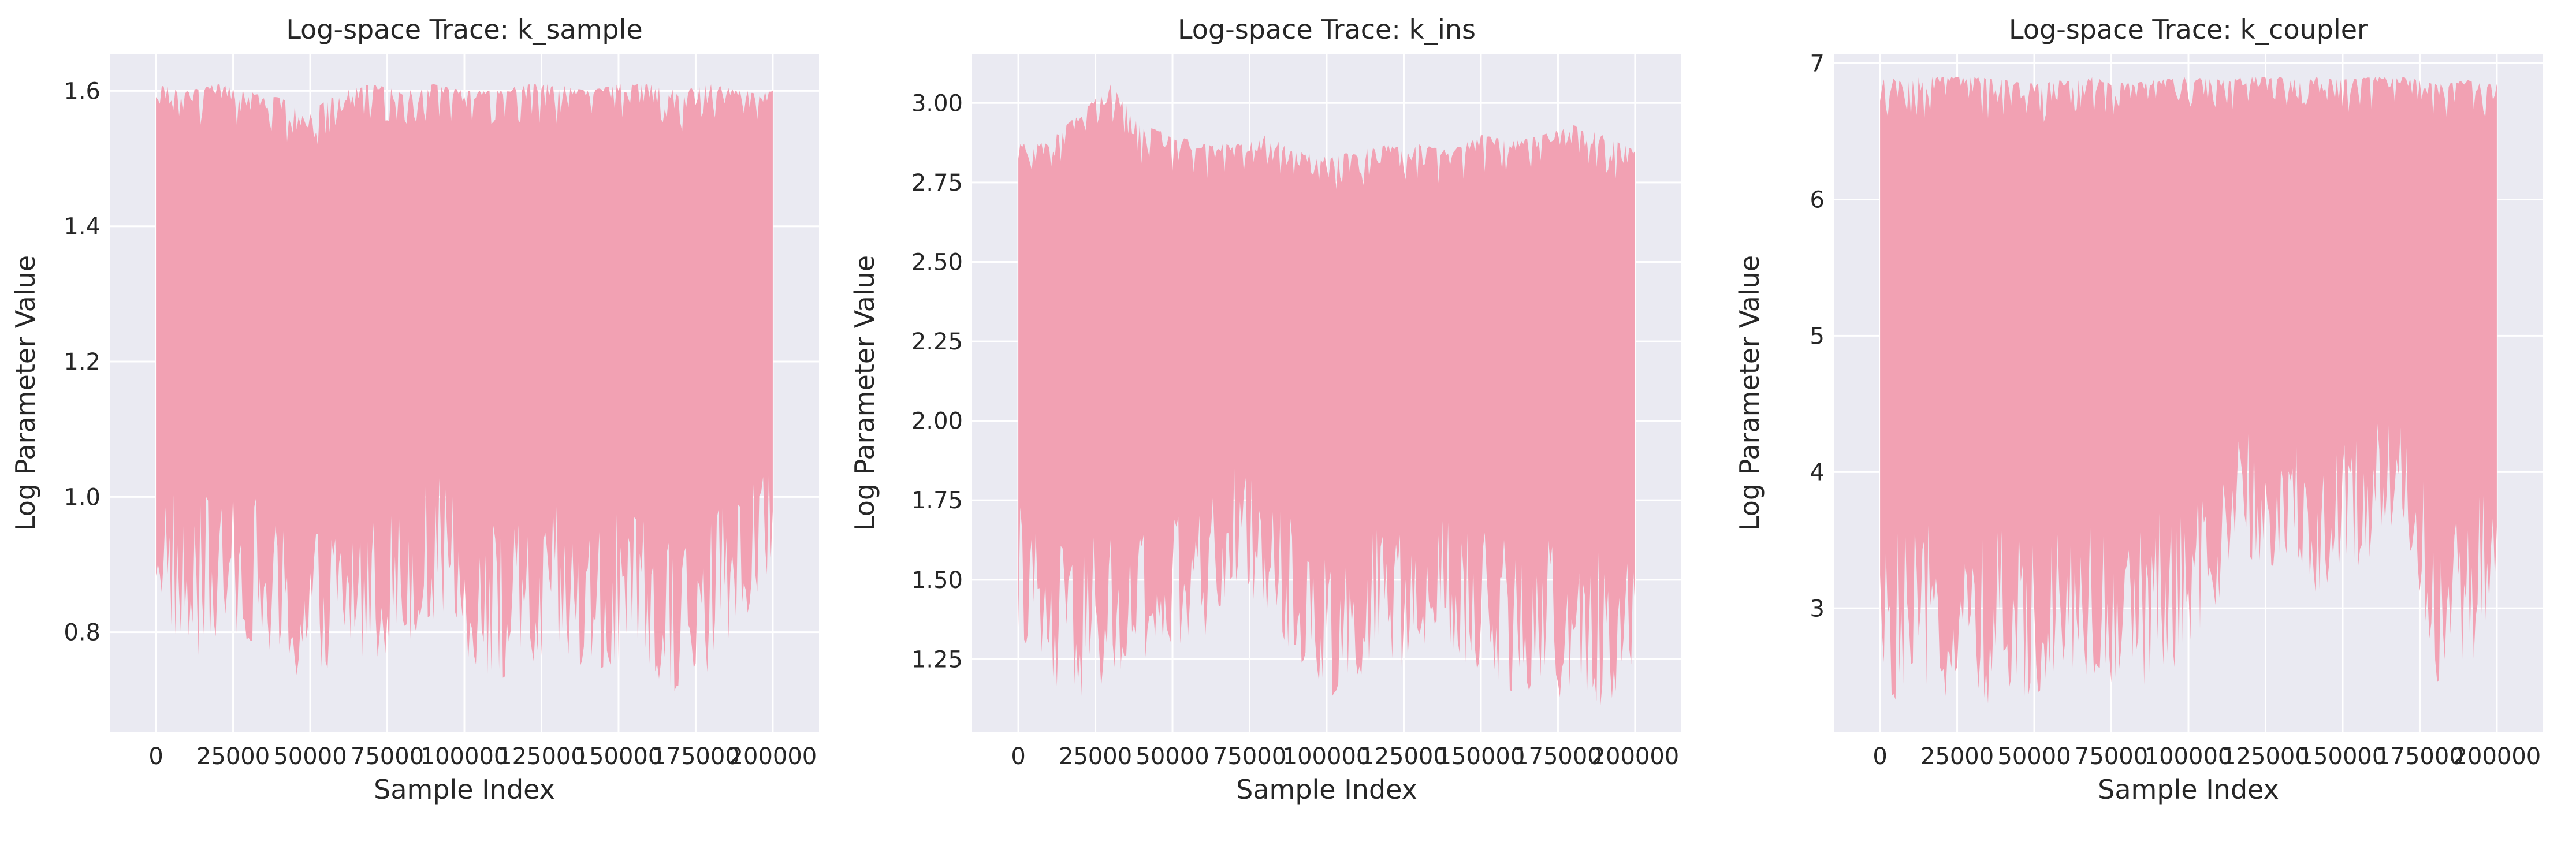 This screenshot has width=2576, height=849. What do you see at coordinates (1327, 30) in the screenshot?
I see `chart-title: Log-space Trace: k_ins` at bounding box center [1327, 30].